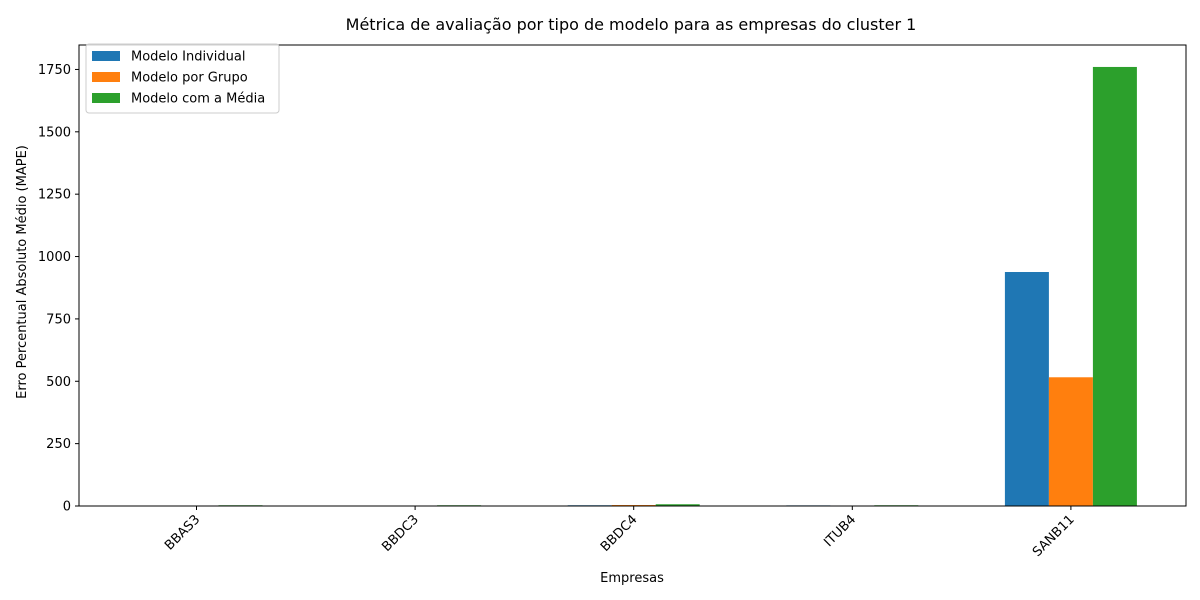 The image size is (1200, 600). What do you see at coordinates (54, 132) in the screenshot?
I see `y-tick-label: 1500` at bounding box center [54, 132].